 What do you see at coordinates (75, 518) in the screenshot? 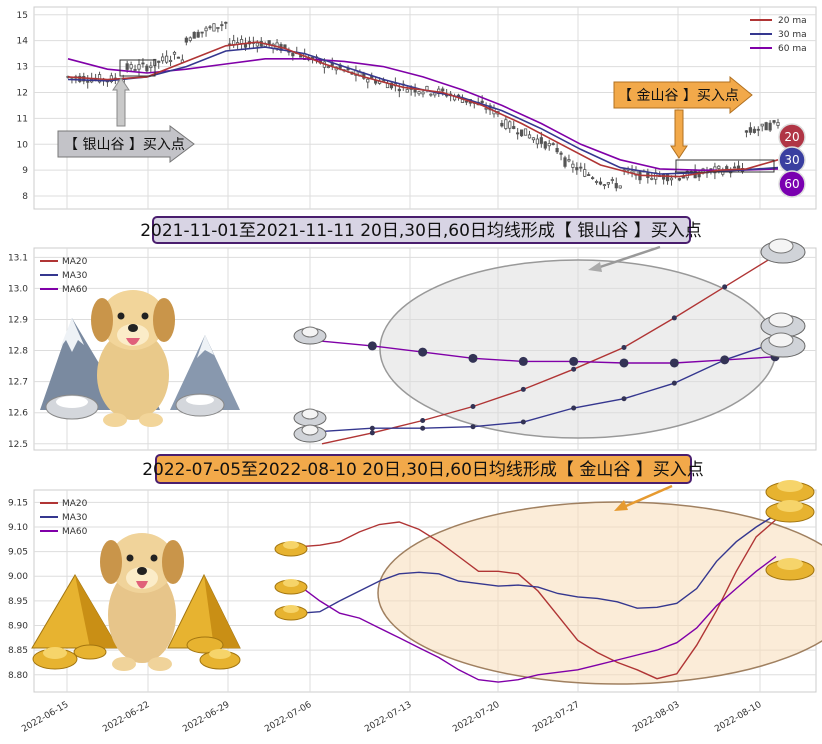
I see `p3-legend-ma30: MA30` at bounding box center [75, 518].